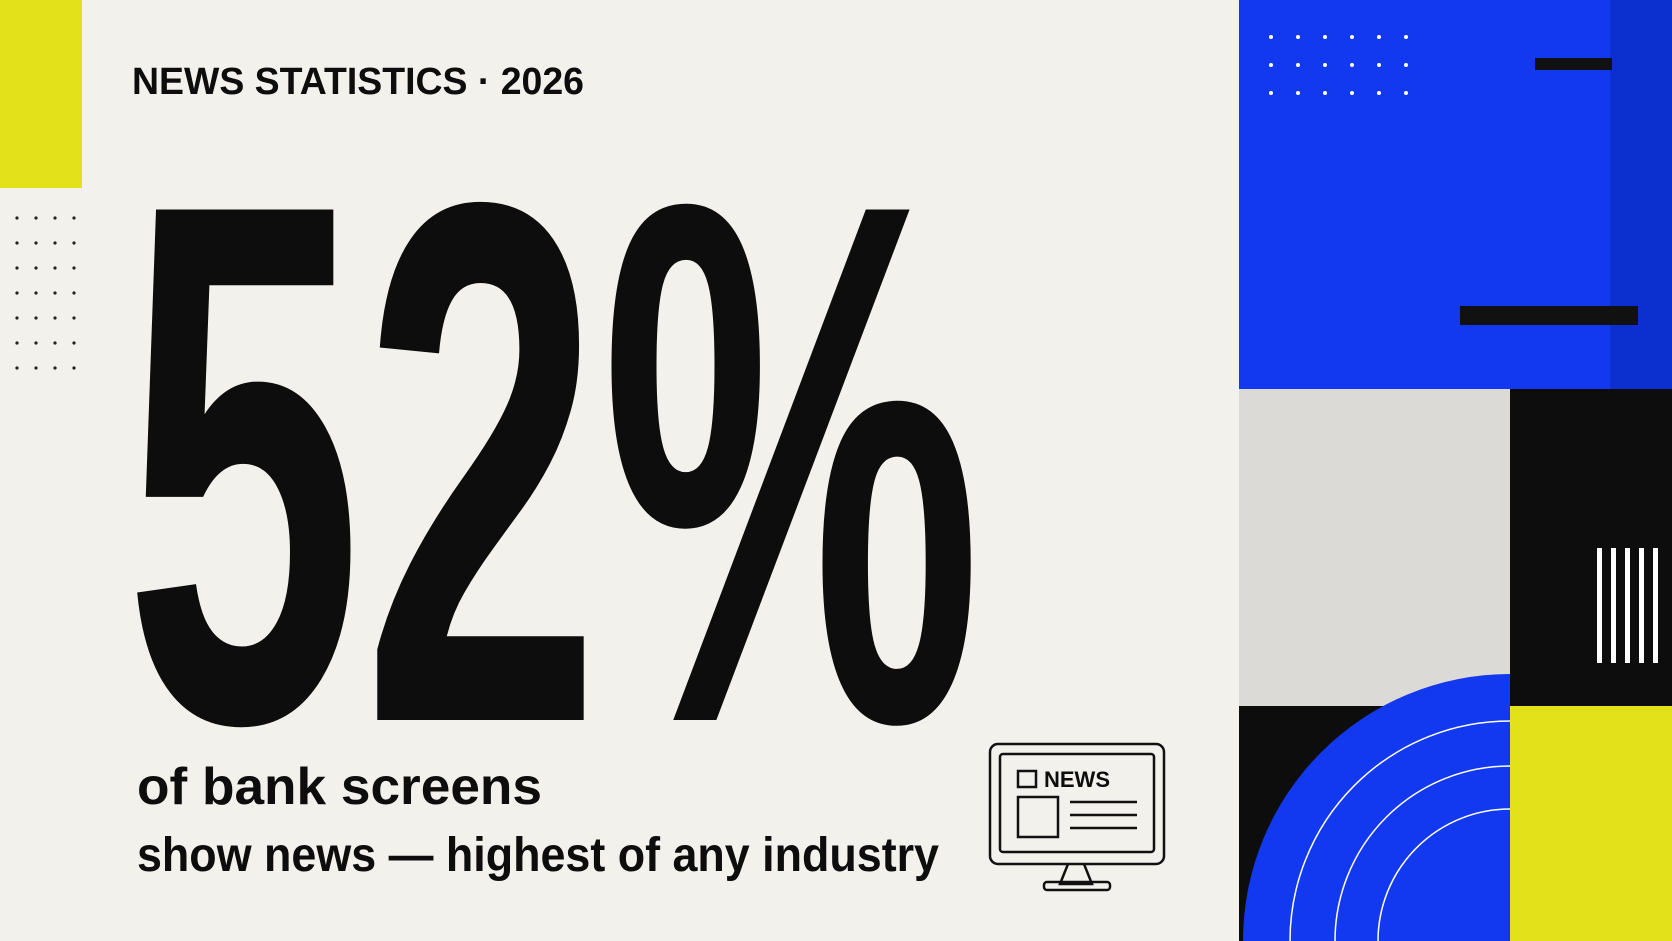 The image size is (1672, 941). What do you see at coordinates (1374, 547) in the screenshot?
I see `gray-block` at bounding box center [1374, 547].